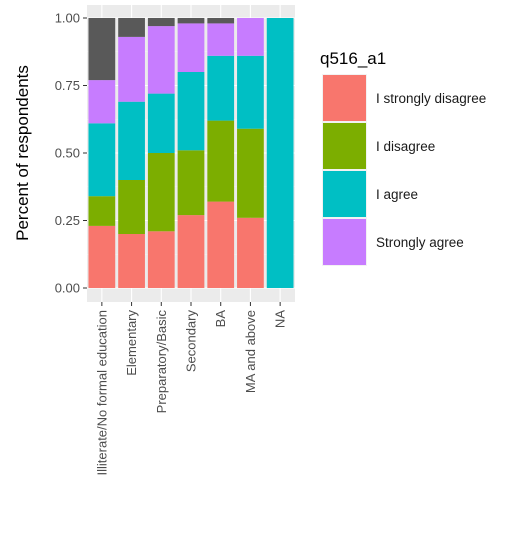  I want to click on x-tick-label: Elementary, so click(131, 343).